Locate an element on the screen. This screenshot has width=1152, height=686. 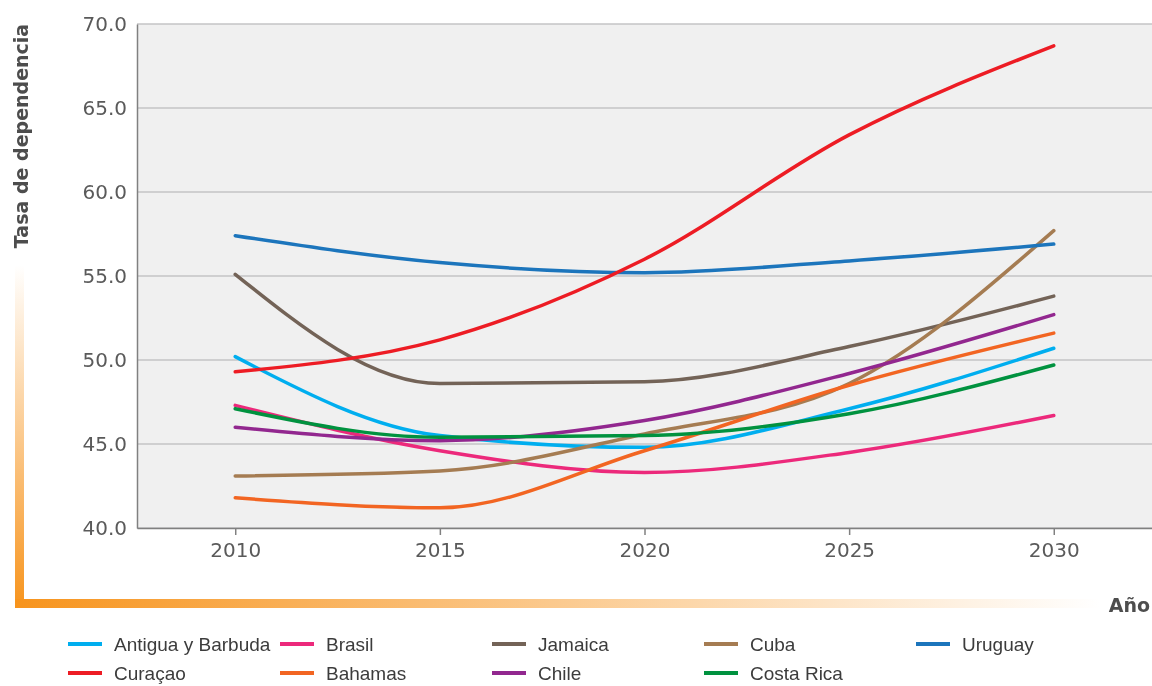
legend-label: Chile is located at coordinates (560, 673).